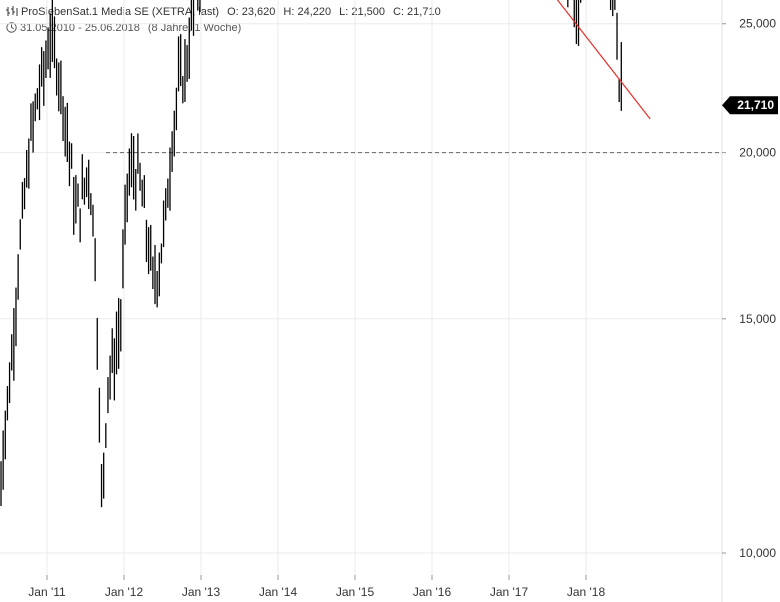 This screenshot has height=602, width=780. I want to click on clock-icon, so click(11, 29).